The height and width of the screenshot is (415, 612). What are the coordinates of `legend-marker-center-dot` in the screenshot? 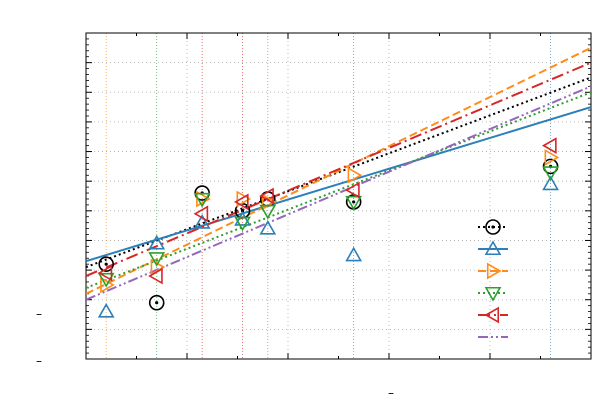 It's located at (493, 227).